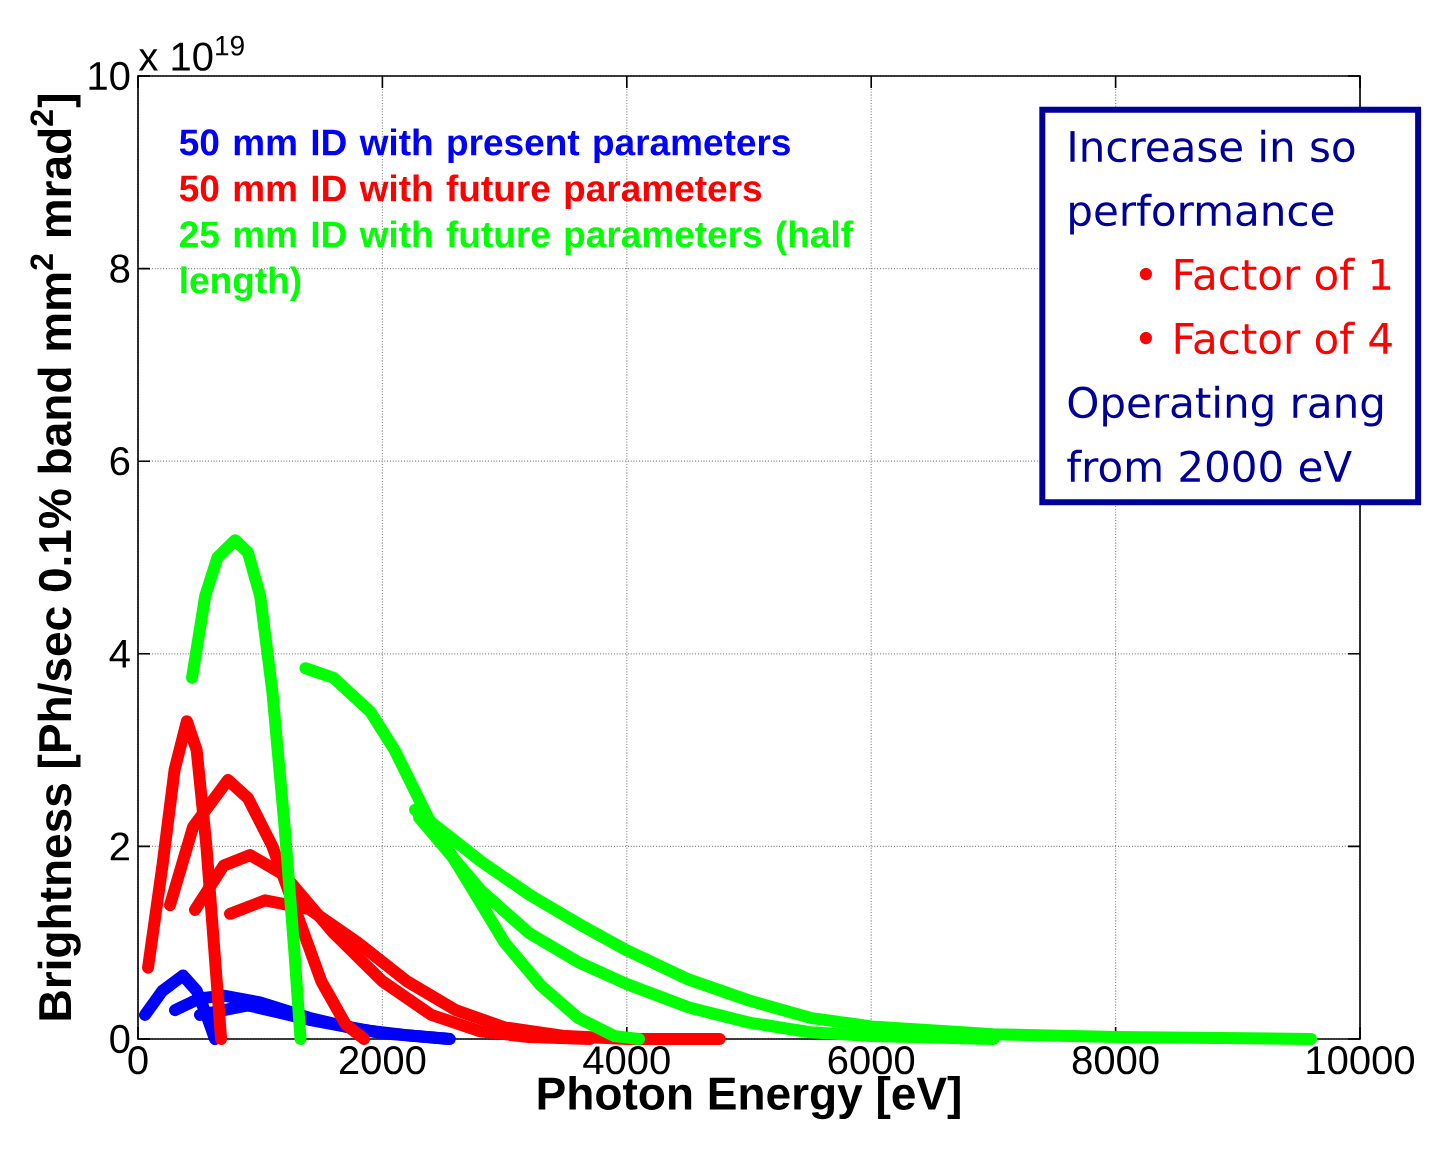 This screenshot has width=1430, height=1157. What do you see at coordinates (120, 1039) in the screenshot?
I see `y-tick-label: 0` at bounding box center [120, 1039].